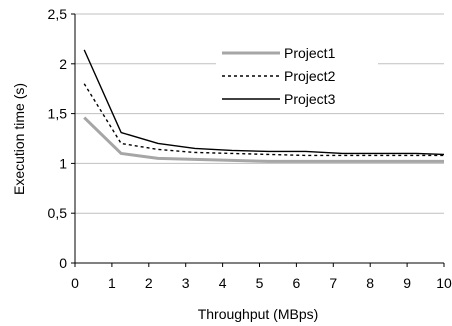 The width and height of the screenshot is (452, 326). Describe the element at coordinates (186, 283) in the screenshot. I see `x-tick-label: 3` at that location.